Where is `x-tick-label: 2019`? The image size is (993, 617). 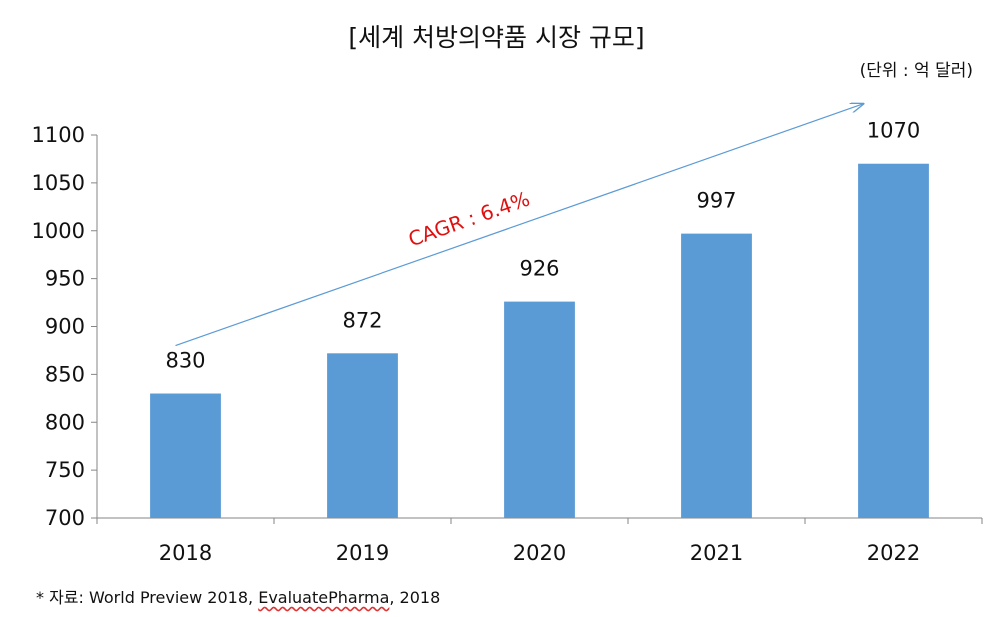 x-tick-label: 2019 is located at coordinates (362, 553).